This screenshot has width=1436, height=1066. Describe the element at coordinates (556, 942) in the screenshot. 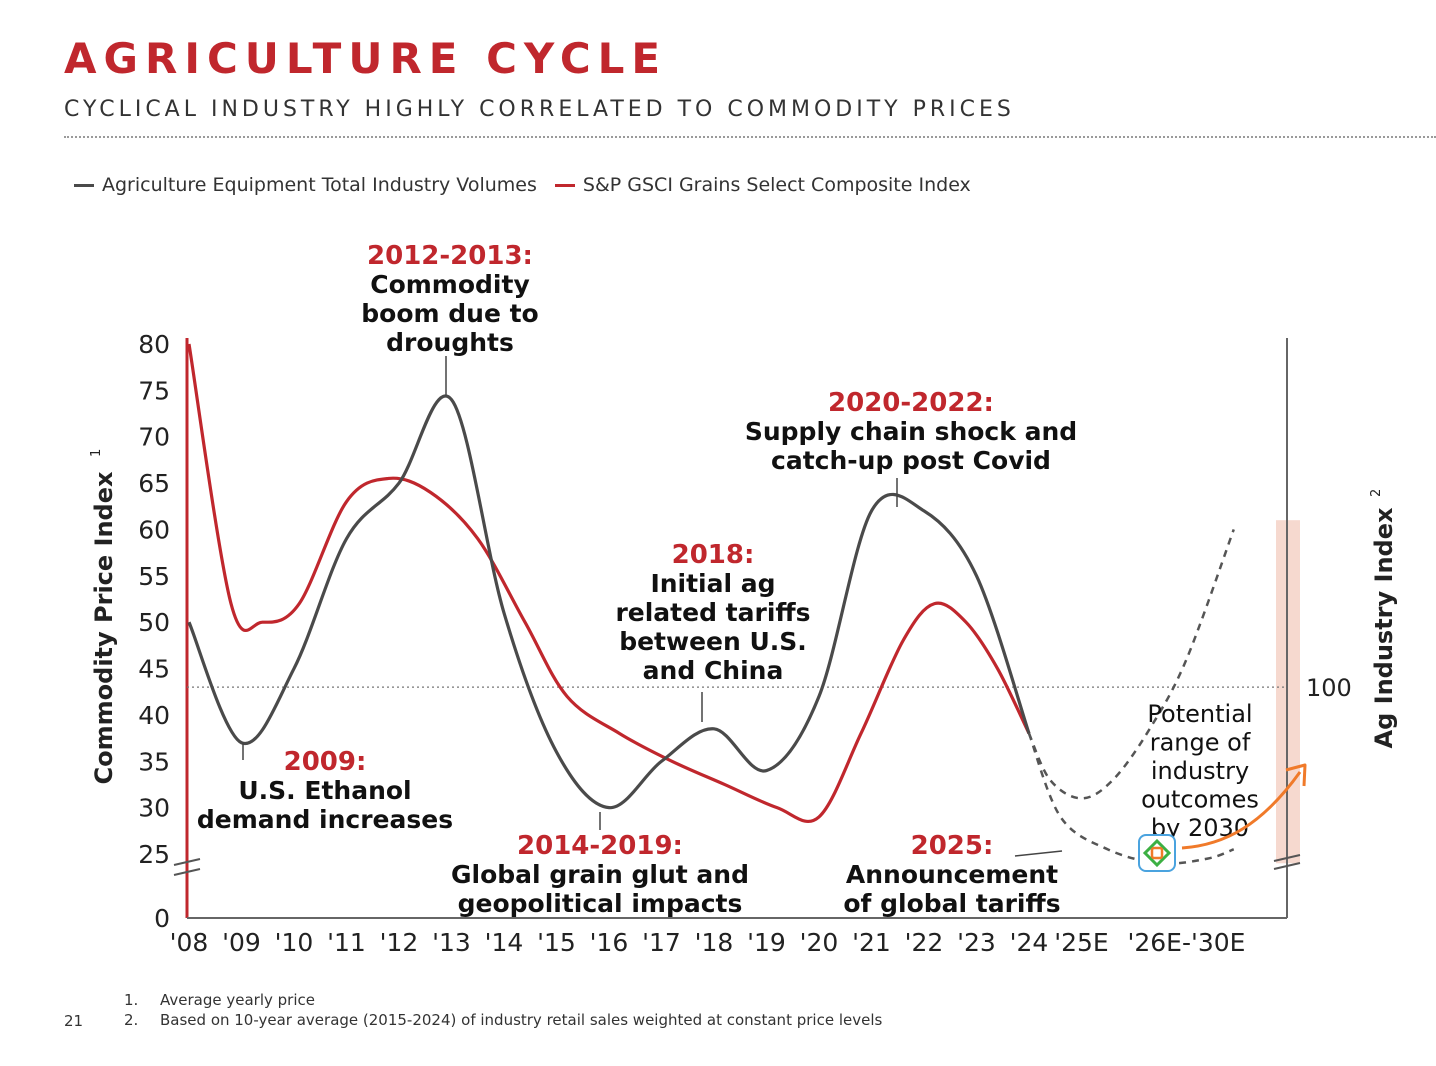

I see `x-tick-label: '15` at that location.